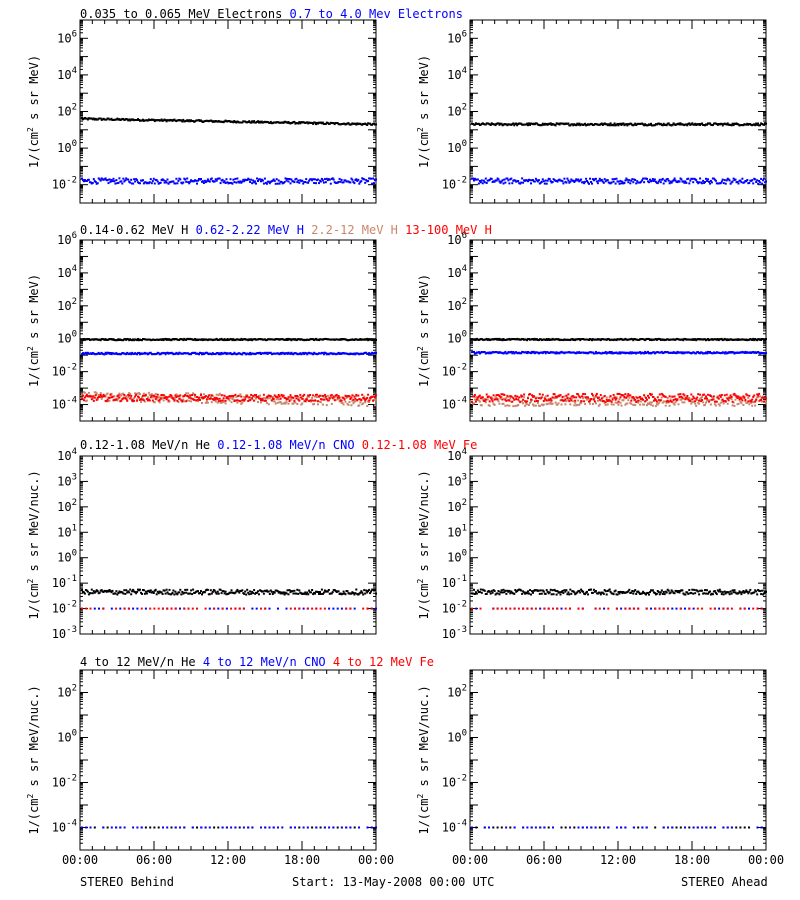  I want to click on plot-frame, so click(228, 330).